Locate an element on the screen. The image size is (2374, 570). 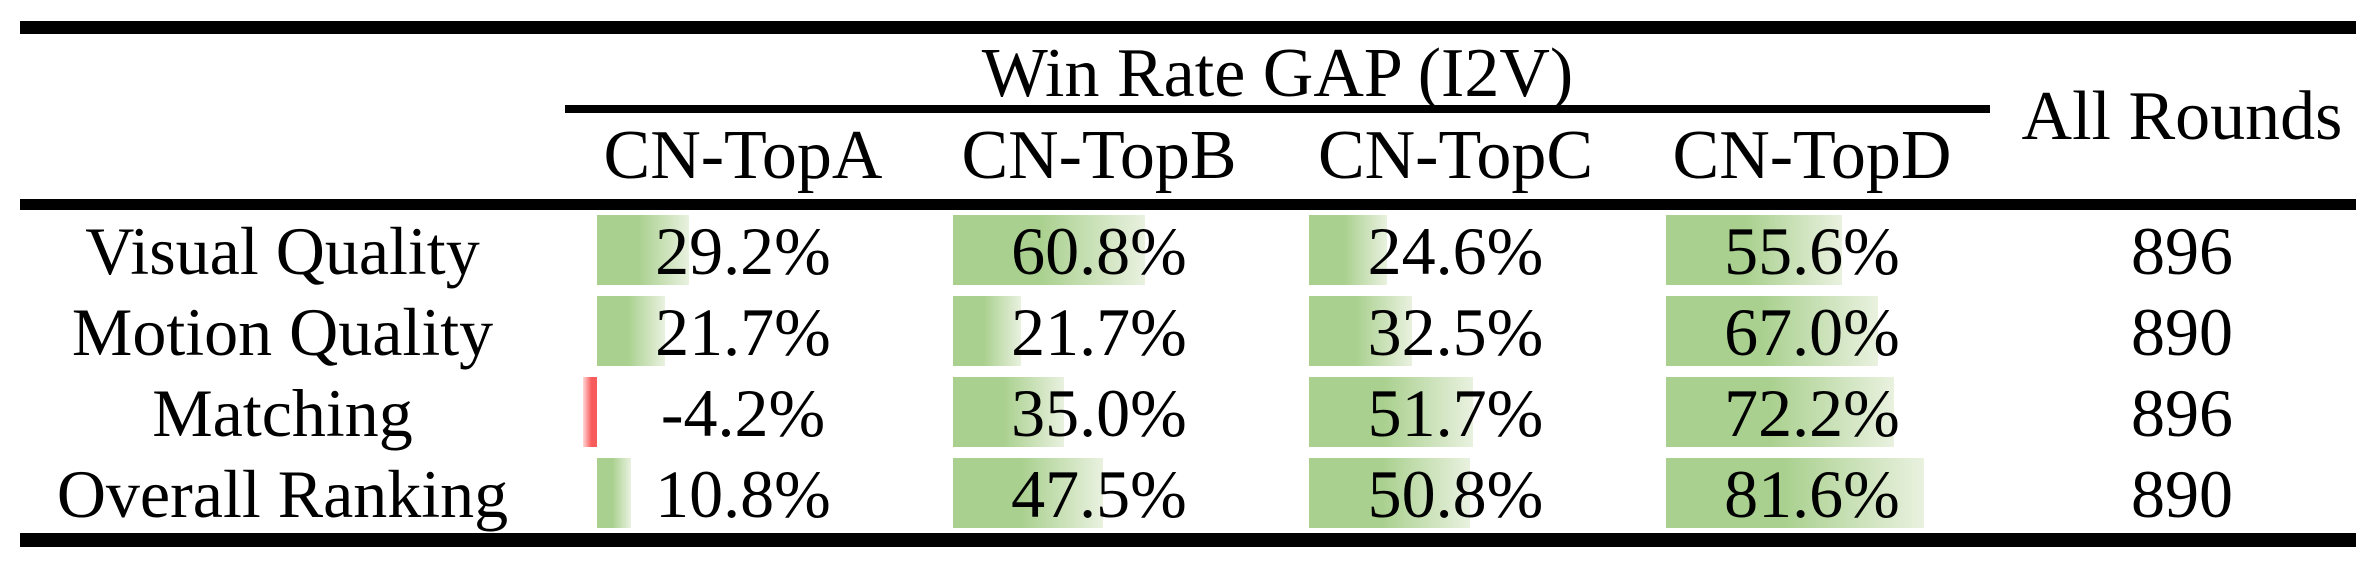
row-label: Matching is located at coordinates (282, 412).